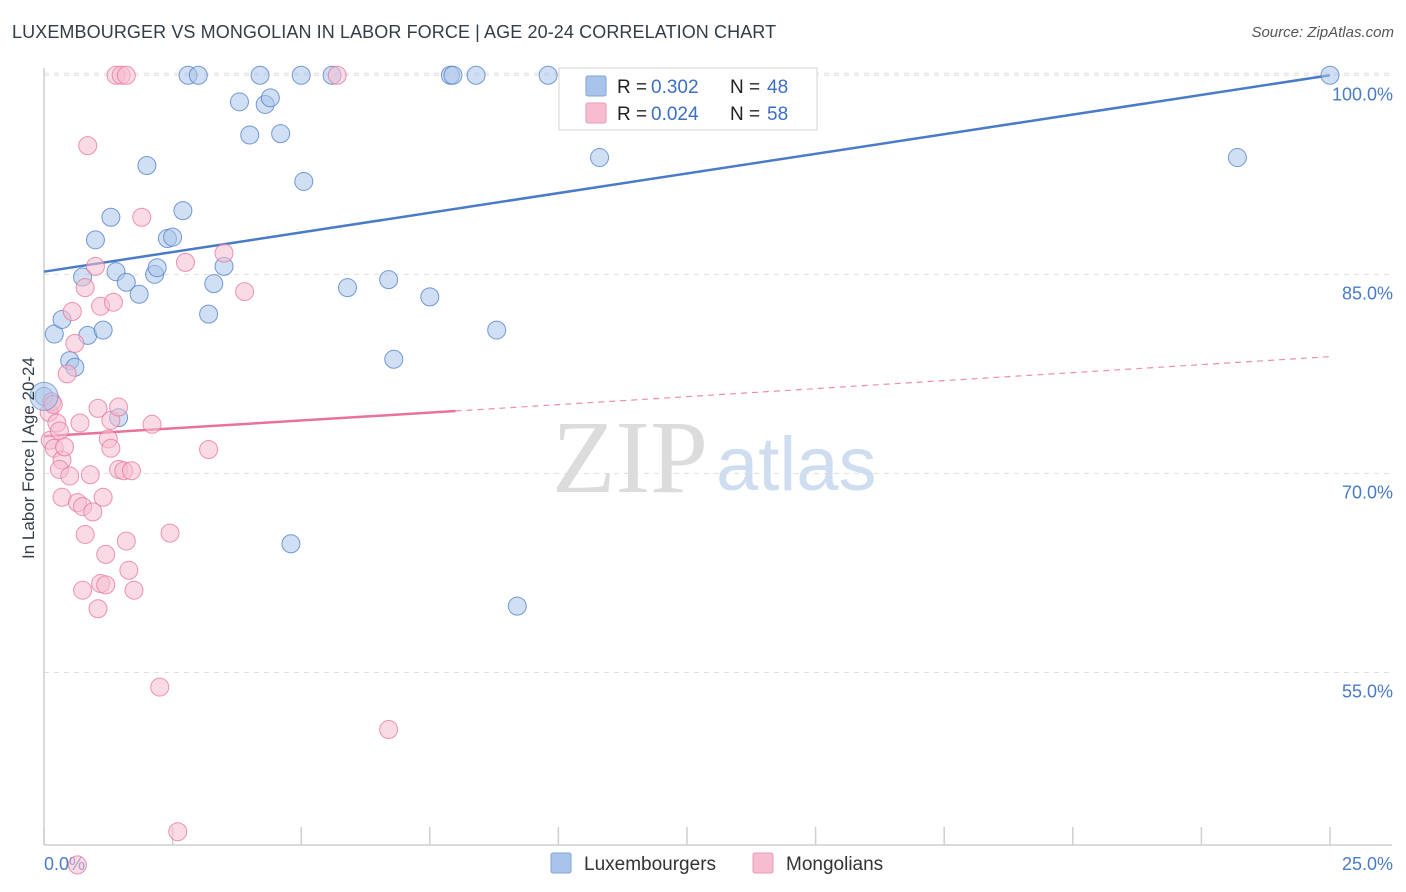  I want to click on legend-r-label-1: R =, so click(632, 87).